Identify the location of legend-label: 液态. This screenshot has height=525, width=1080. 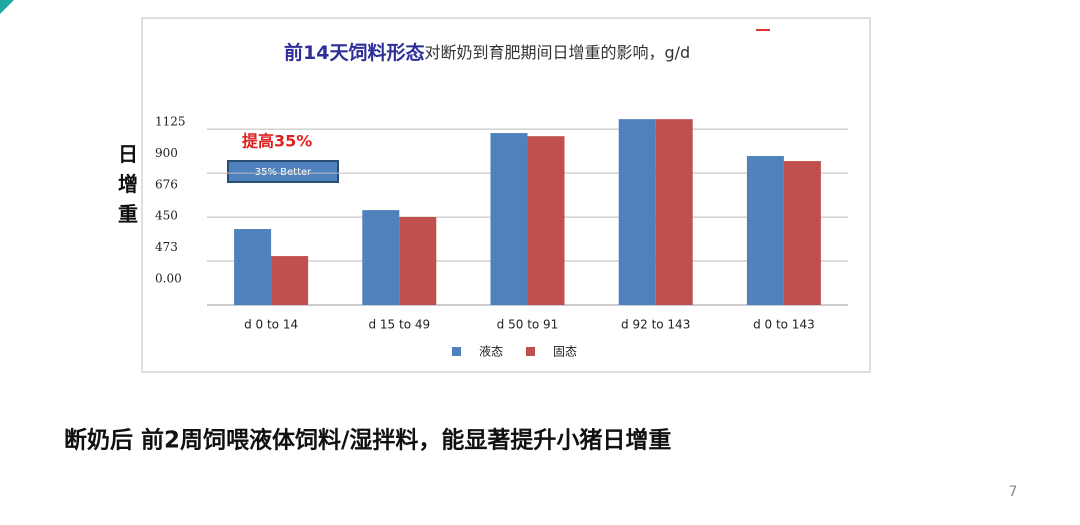
(491, 351).